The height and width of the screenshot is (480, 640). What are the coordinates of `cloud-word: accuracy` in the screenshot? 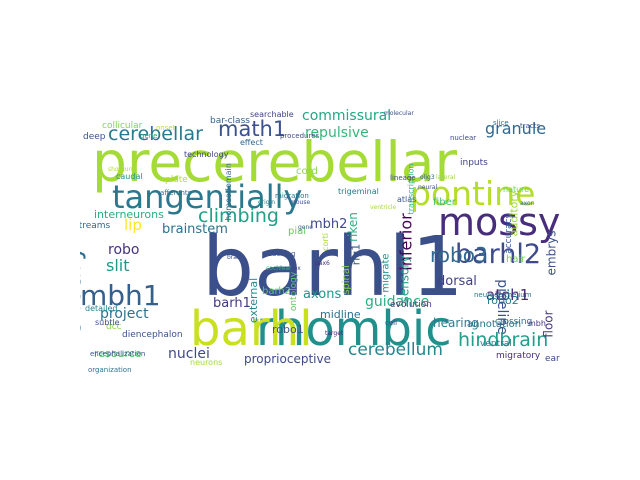 It's located at (508, 233).